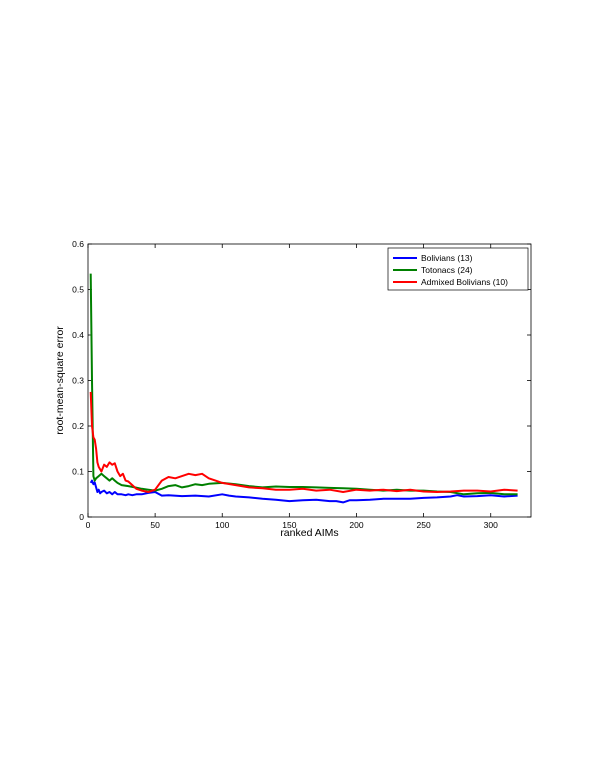 This screenshot has height=776, width=600. I want to click on y-tick-label: 0.3, so click(78, 381).